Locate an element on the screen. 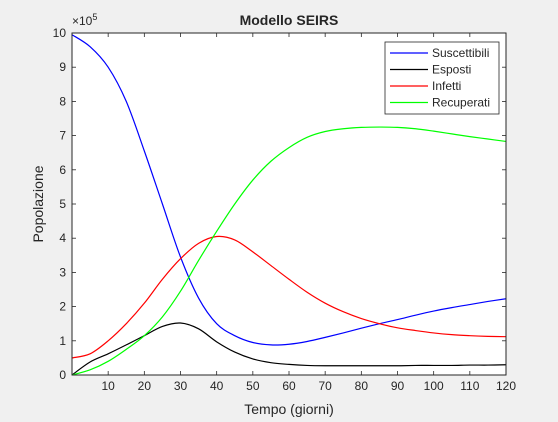  x-tick-label: 100 is located at coordinates (434, 386).